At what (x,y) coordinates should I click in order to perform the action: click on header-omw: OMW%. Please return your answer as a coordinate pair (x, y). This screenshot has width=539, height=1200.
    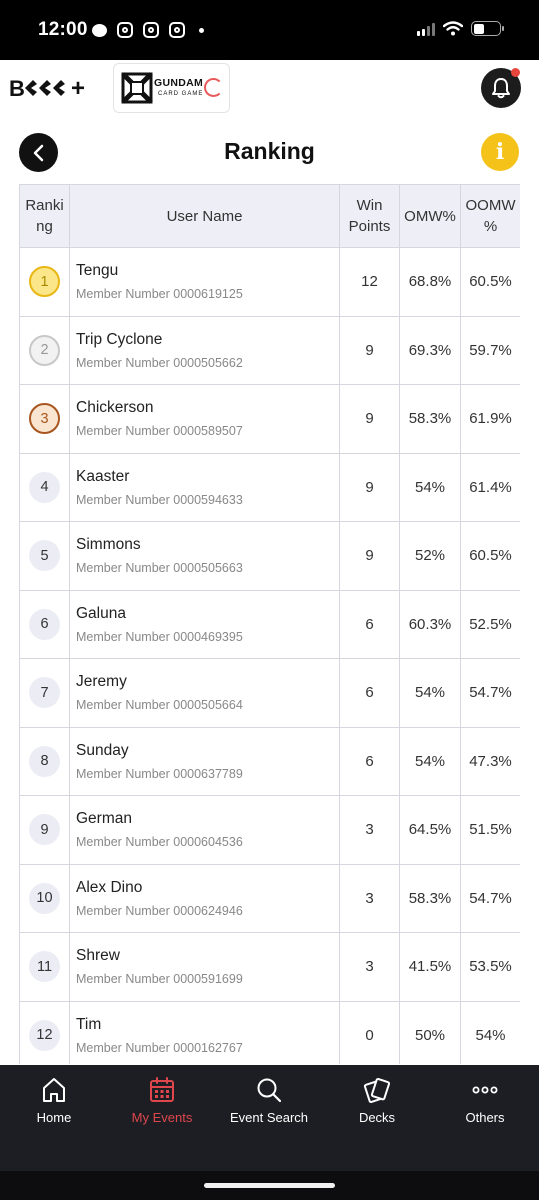
    Looking at the image, I should click on (430, 216).